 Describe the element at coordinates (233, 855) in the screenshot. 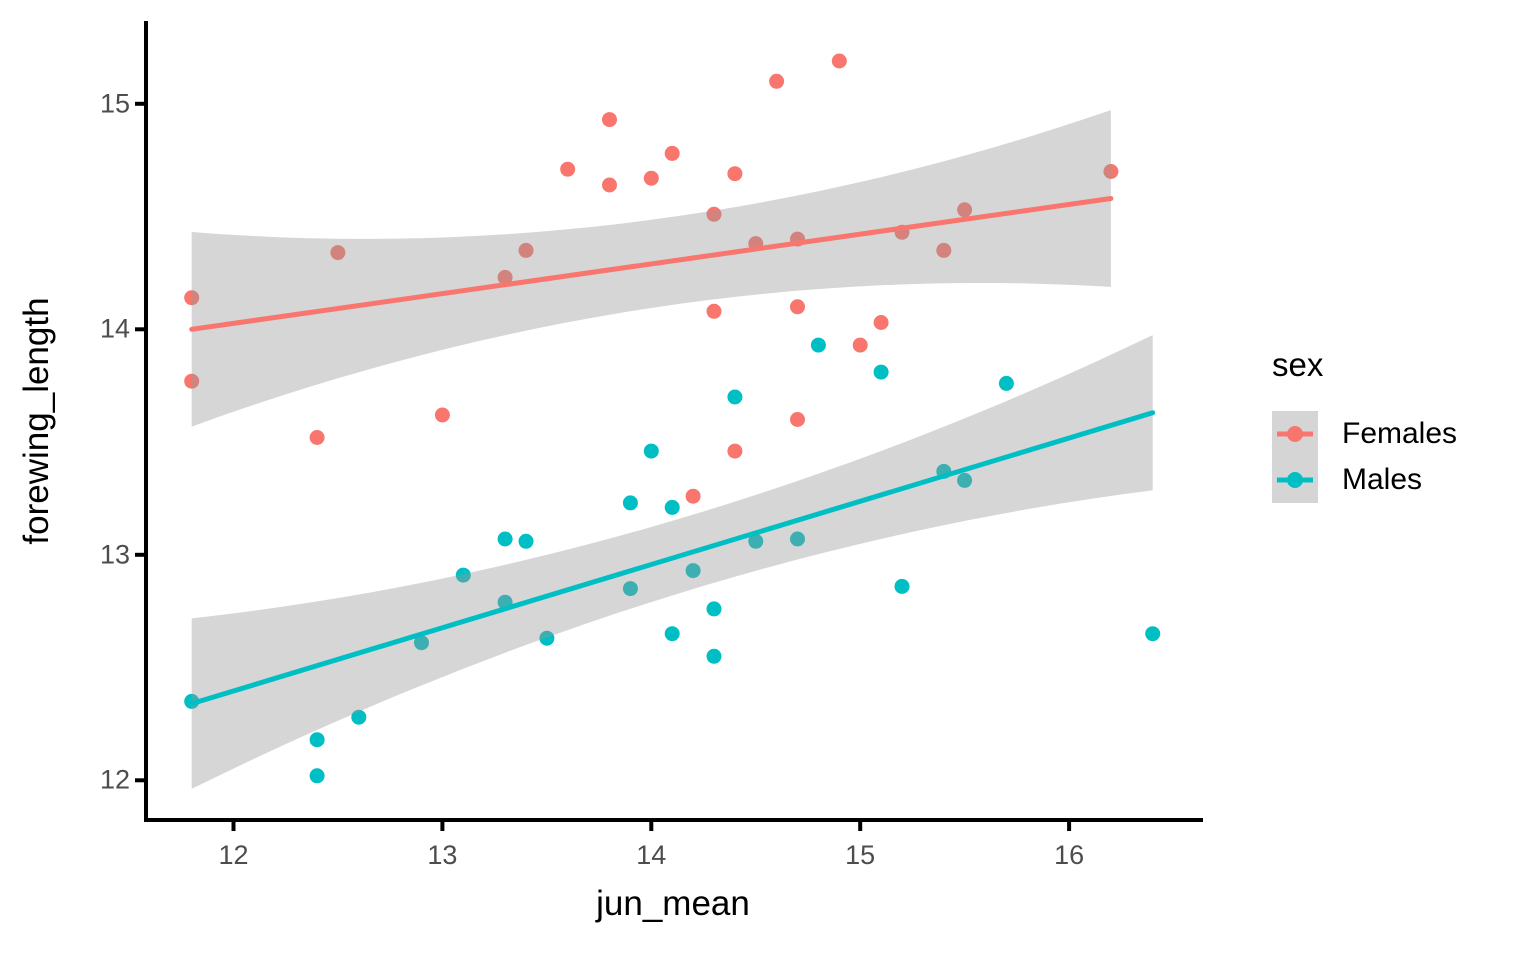

I see `x-tick-label-12: 12` at that location.